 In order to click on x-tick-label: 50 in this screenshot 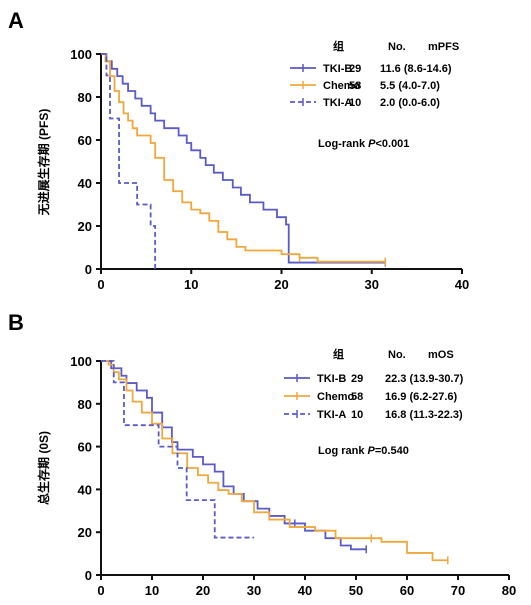, I will do `click(356, 590)`.